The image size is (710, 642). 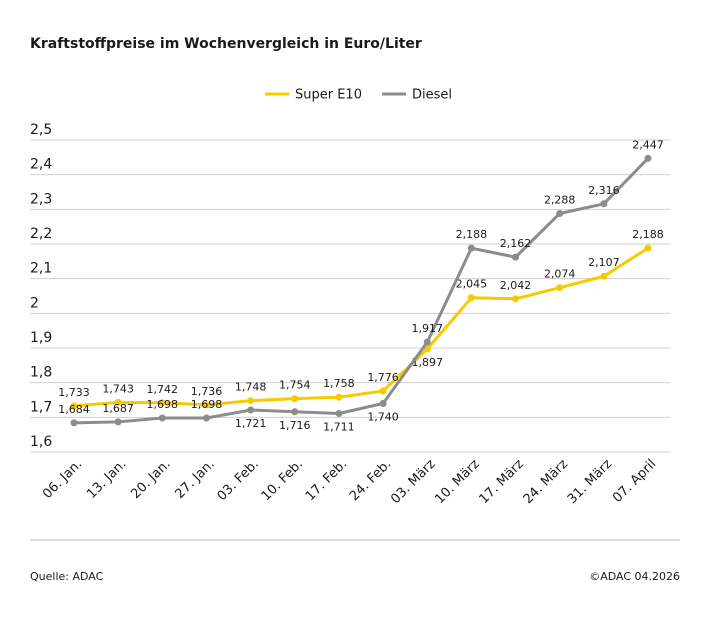 I want to click on legend-label: Super E10, so click(x=328, y=95).